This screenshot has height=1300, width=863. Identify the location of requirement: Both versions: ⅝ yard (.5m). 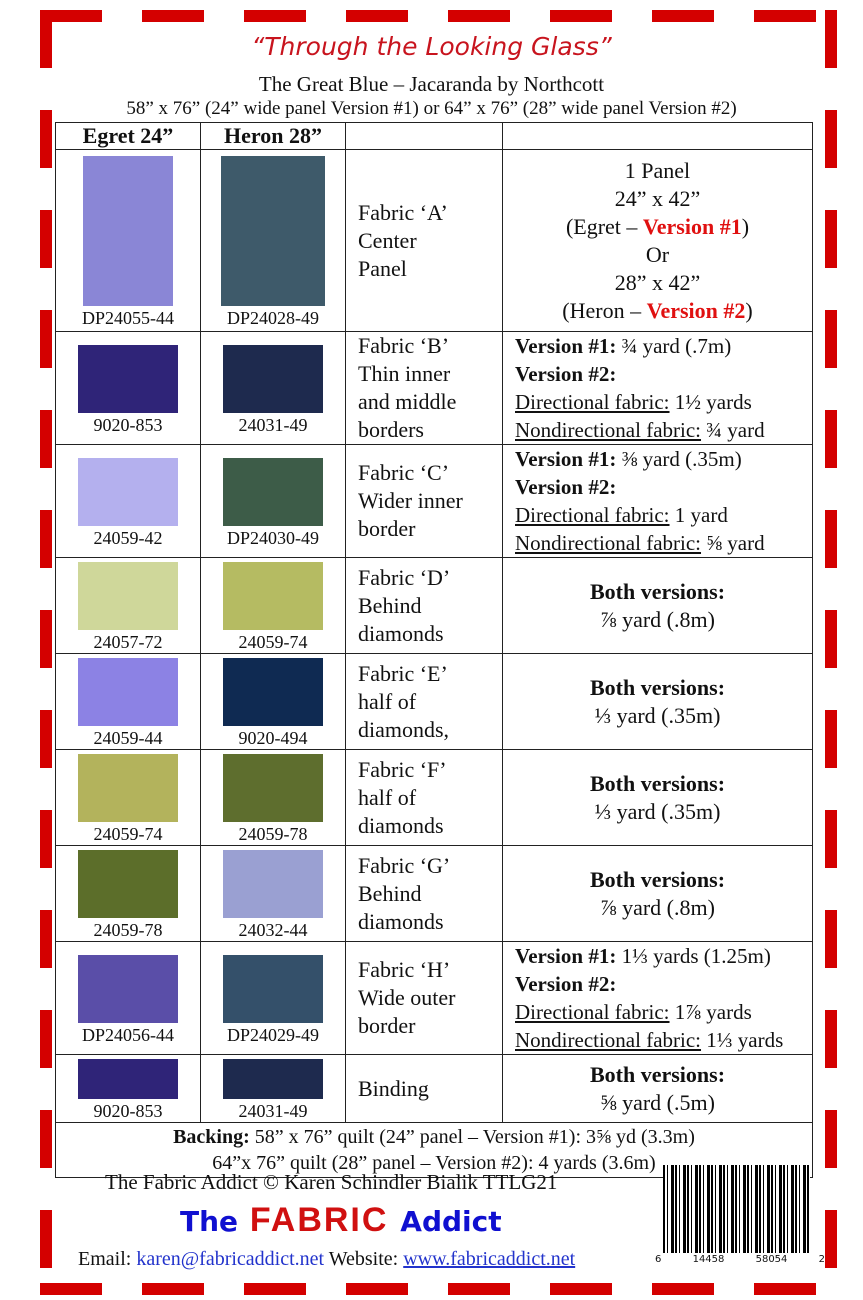
(657, 1088).